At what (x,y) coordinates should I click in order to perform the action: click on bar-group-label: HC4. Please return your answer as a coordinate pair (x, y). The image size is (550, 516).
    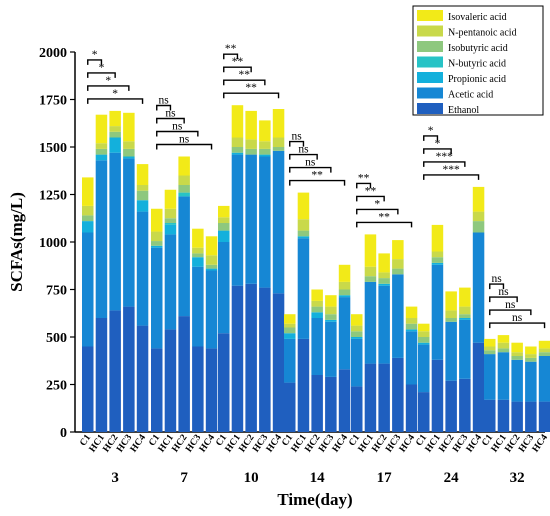
    Looking at the image, I should click on (138, 444).